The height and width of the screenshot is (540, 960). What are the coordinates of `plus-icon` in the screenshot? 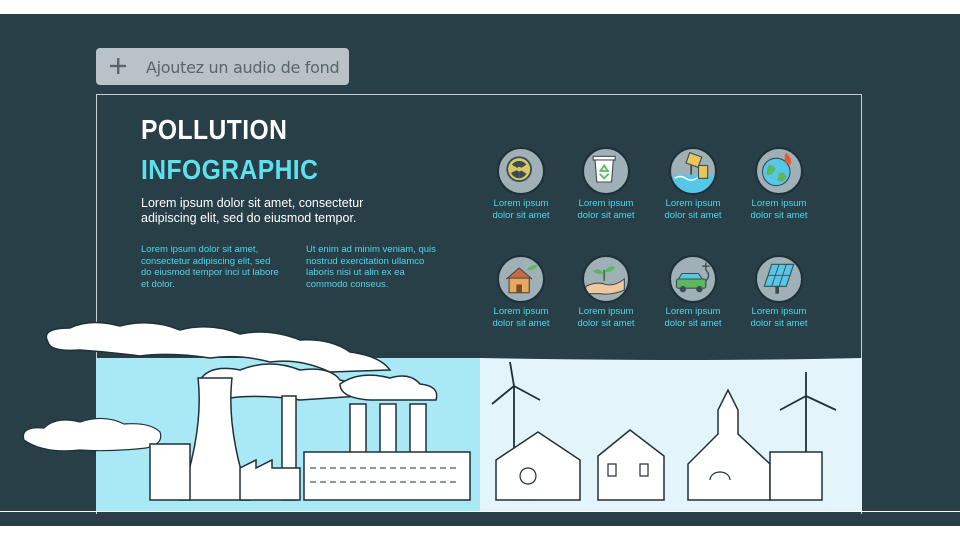 It's located at (118, 66).